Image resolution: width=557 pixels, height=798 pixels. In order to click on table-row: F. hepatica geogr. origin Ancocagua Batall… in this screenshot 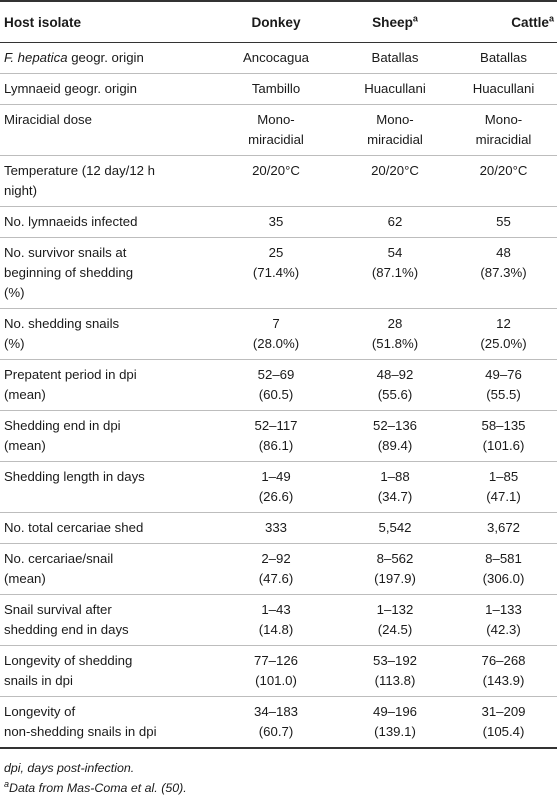, I will do `click(278, 58)`.